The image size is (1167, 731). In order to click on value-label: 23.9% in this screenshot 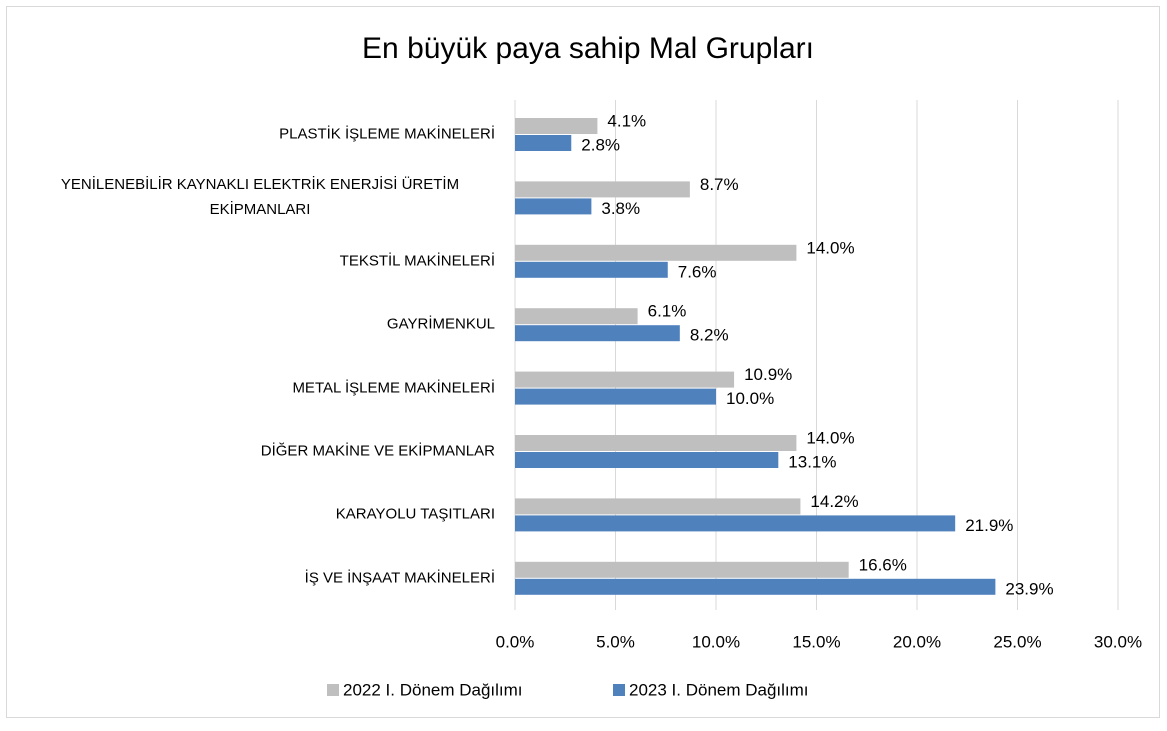, I will do `click(1029, 588)`.